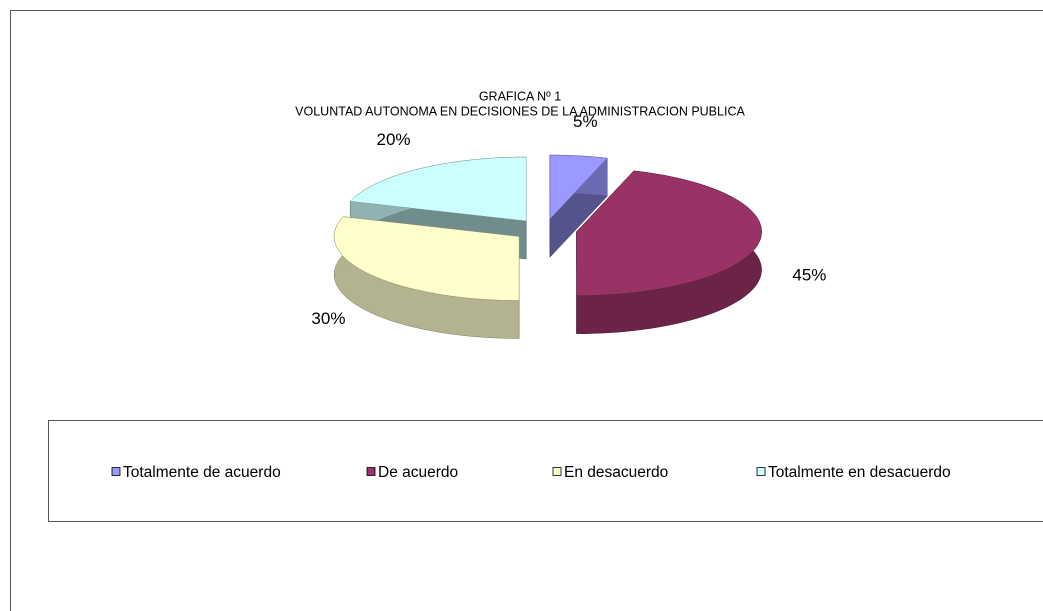  I want to click on data-label: 5%, so click(585, 121).